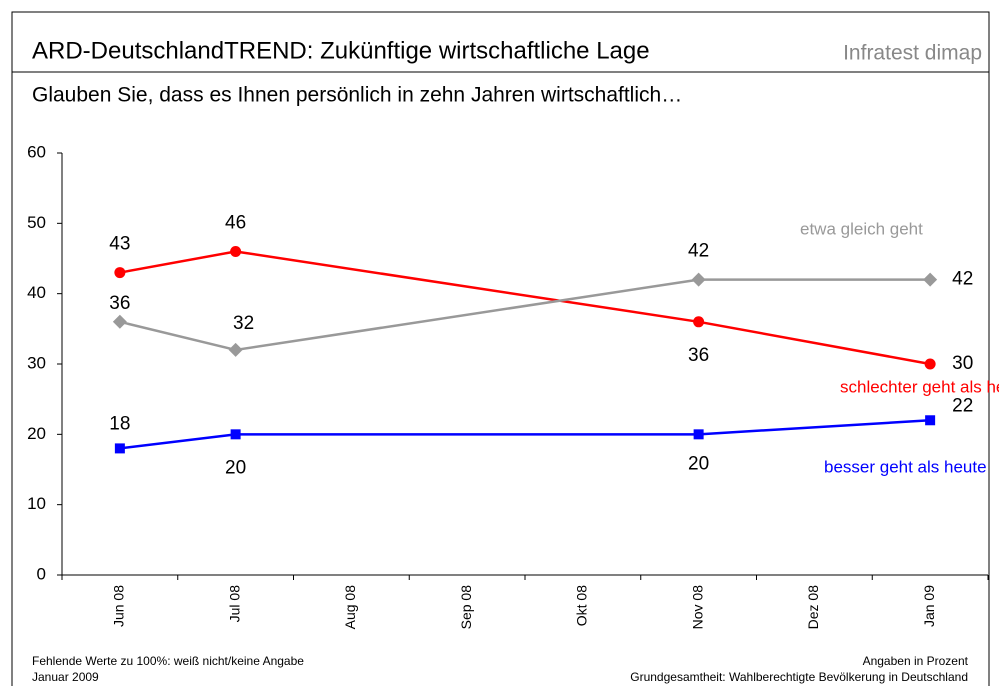  Describe the element at coordinates (912, 53) in the screenshot. I see `brand: Infratest dimap` at that location.